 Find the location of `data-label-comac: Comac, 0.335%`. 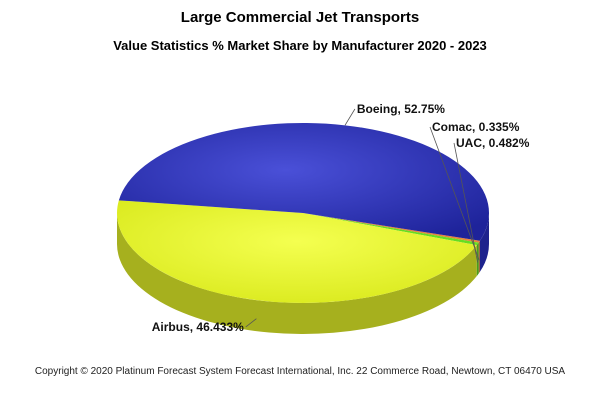

data-label-comac: Comac, 0.335% is located at coordinates (476, 127).